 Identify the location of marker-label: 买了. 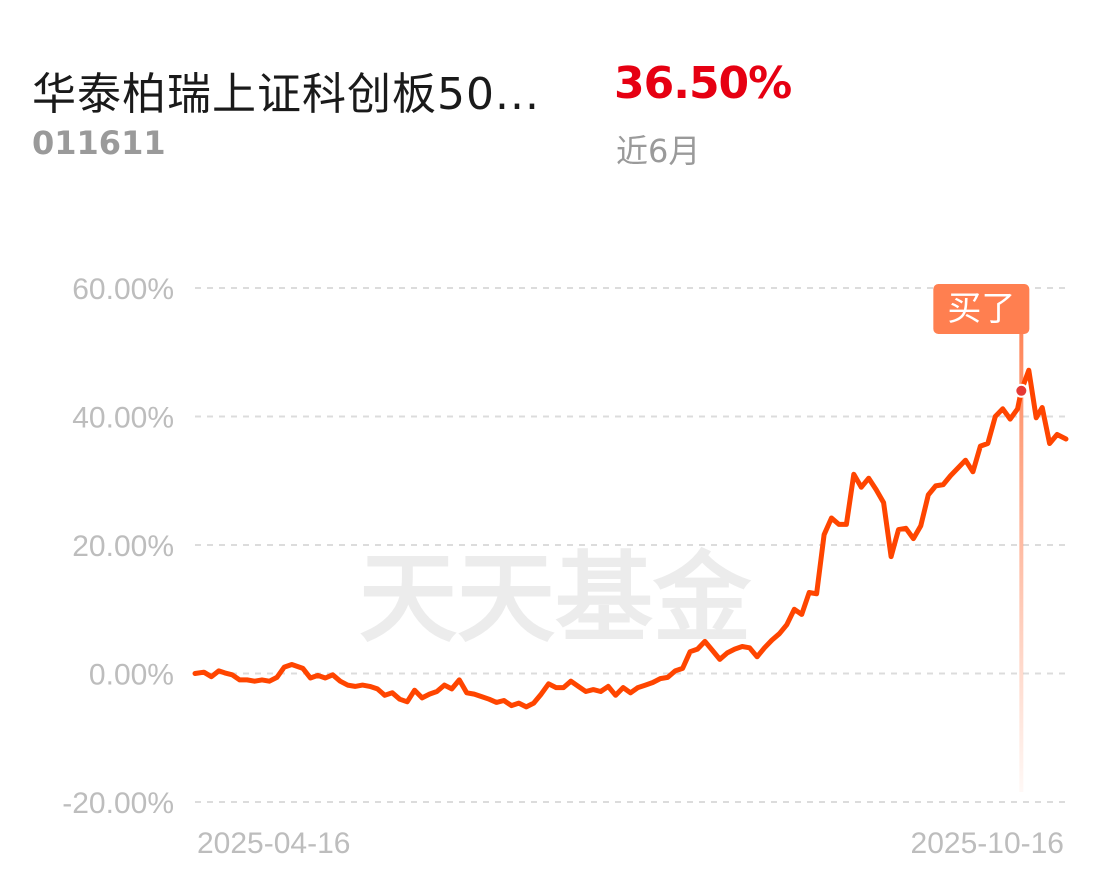
(981, 309).